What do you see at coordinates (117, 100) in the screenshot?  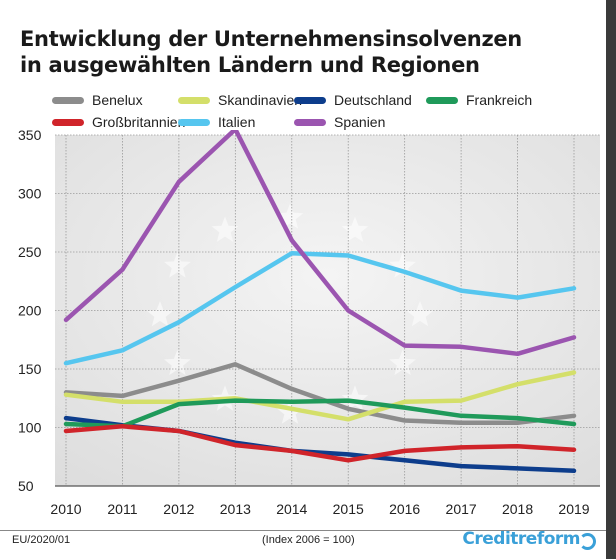 I see `legend-label: Benelux` at bounding box center [117, 100].